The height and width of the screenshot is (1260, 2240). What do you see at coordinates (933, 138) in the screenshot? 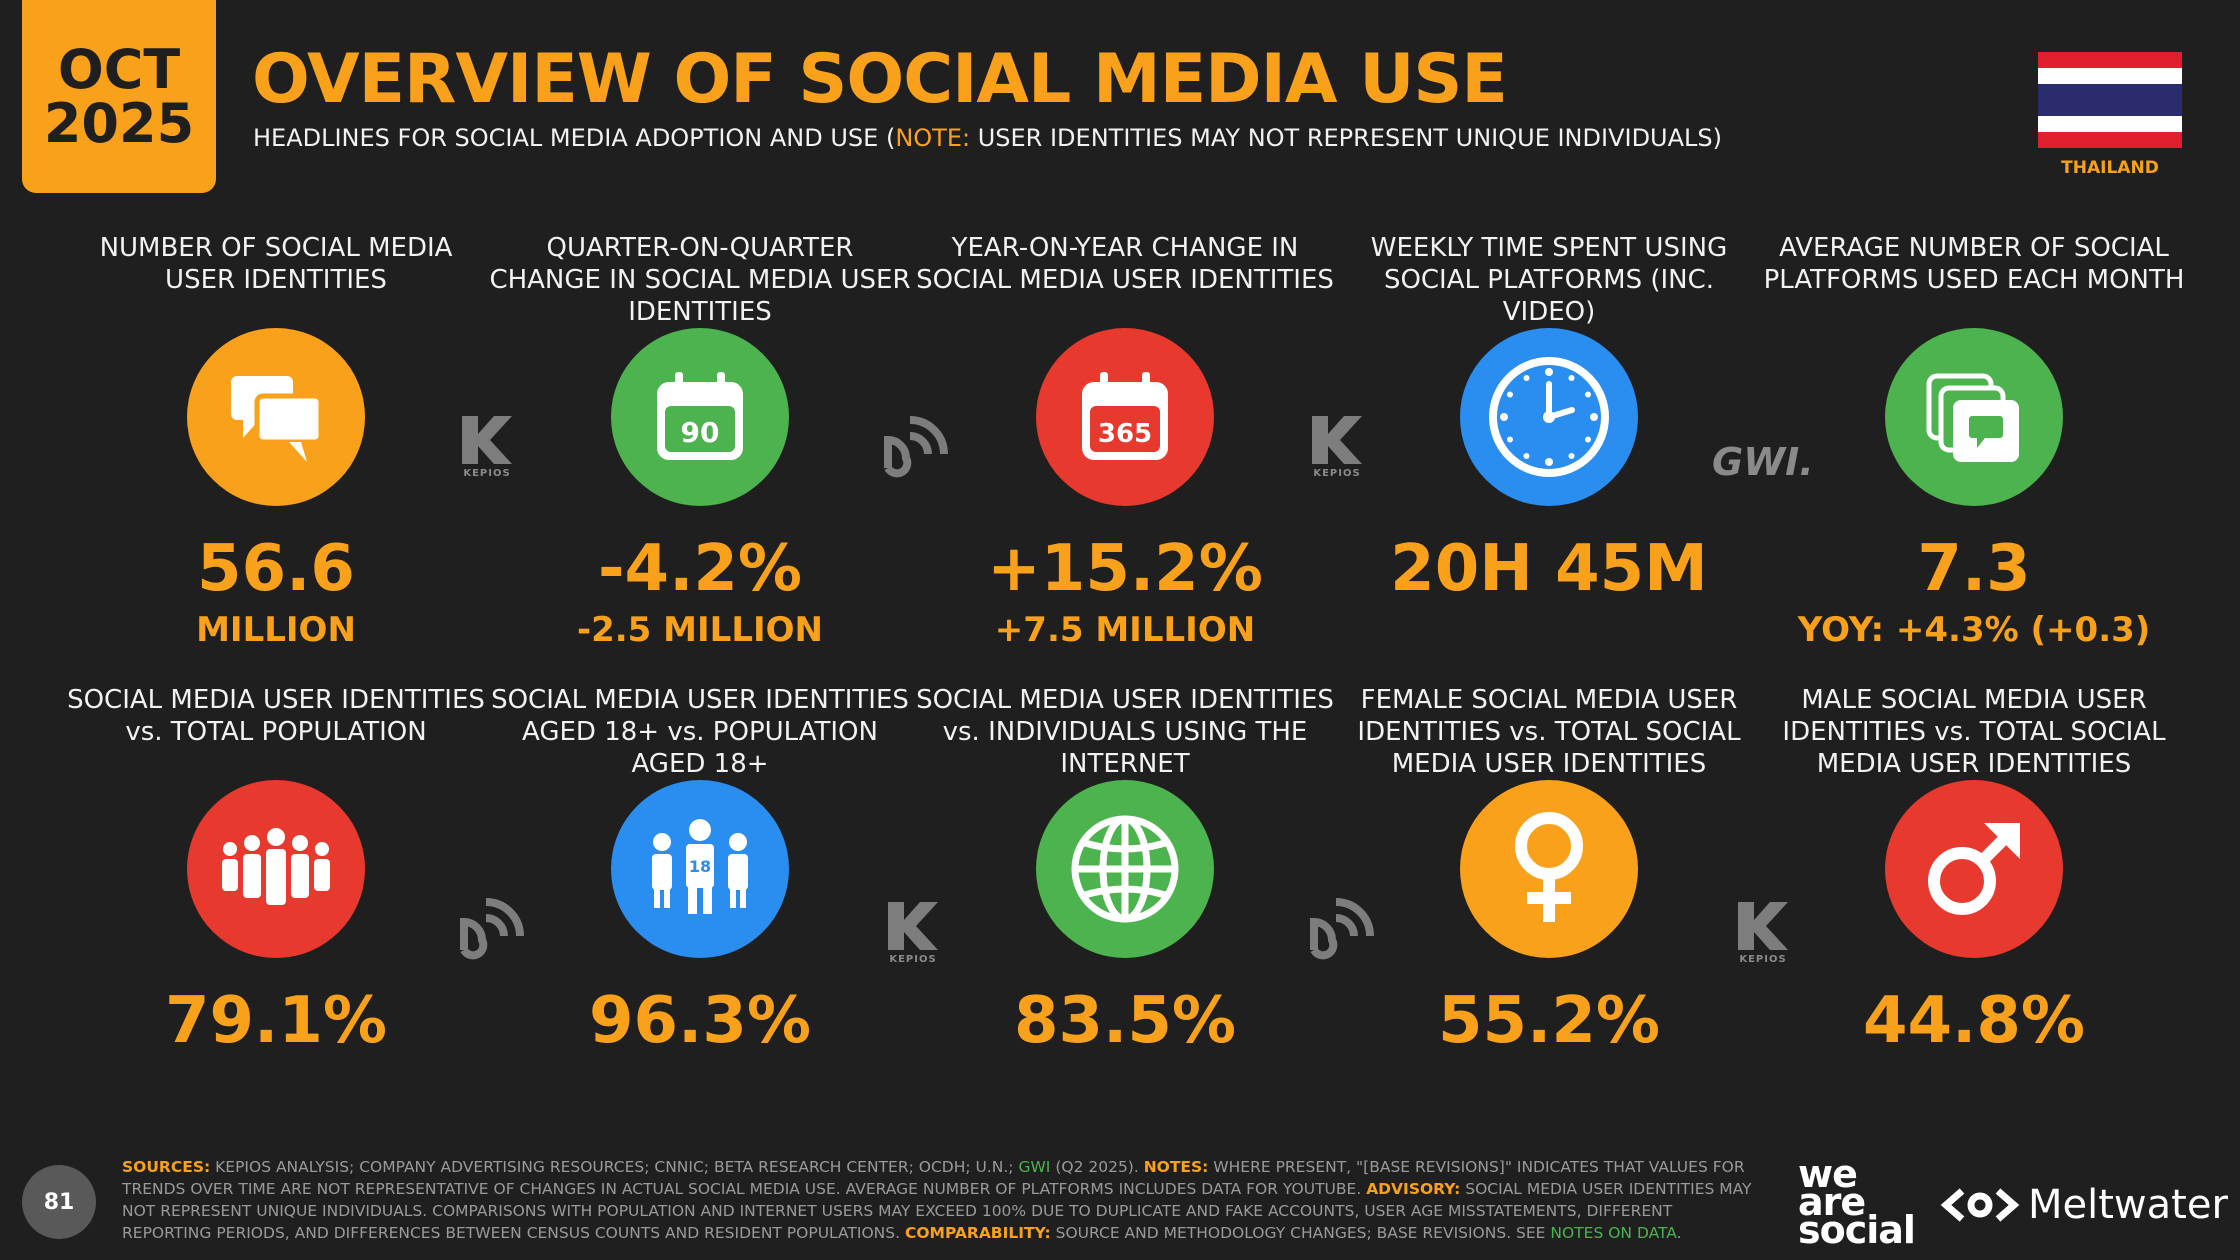
I see `subtitle-note: NOTE:` at bounding box center [933, 138].